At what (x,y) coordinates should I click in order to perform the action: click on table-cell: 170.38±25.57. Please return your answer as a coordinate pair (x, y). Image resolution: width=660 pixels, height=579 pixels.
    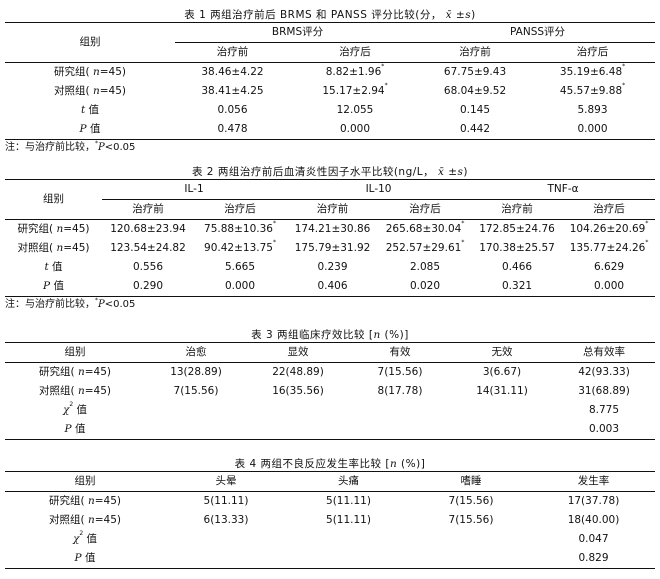
    Looking at the image, I should click on (517, 248).